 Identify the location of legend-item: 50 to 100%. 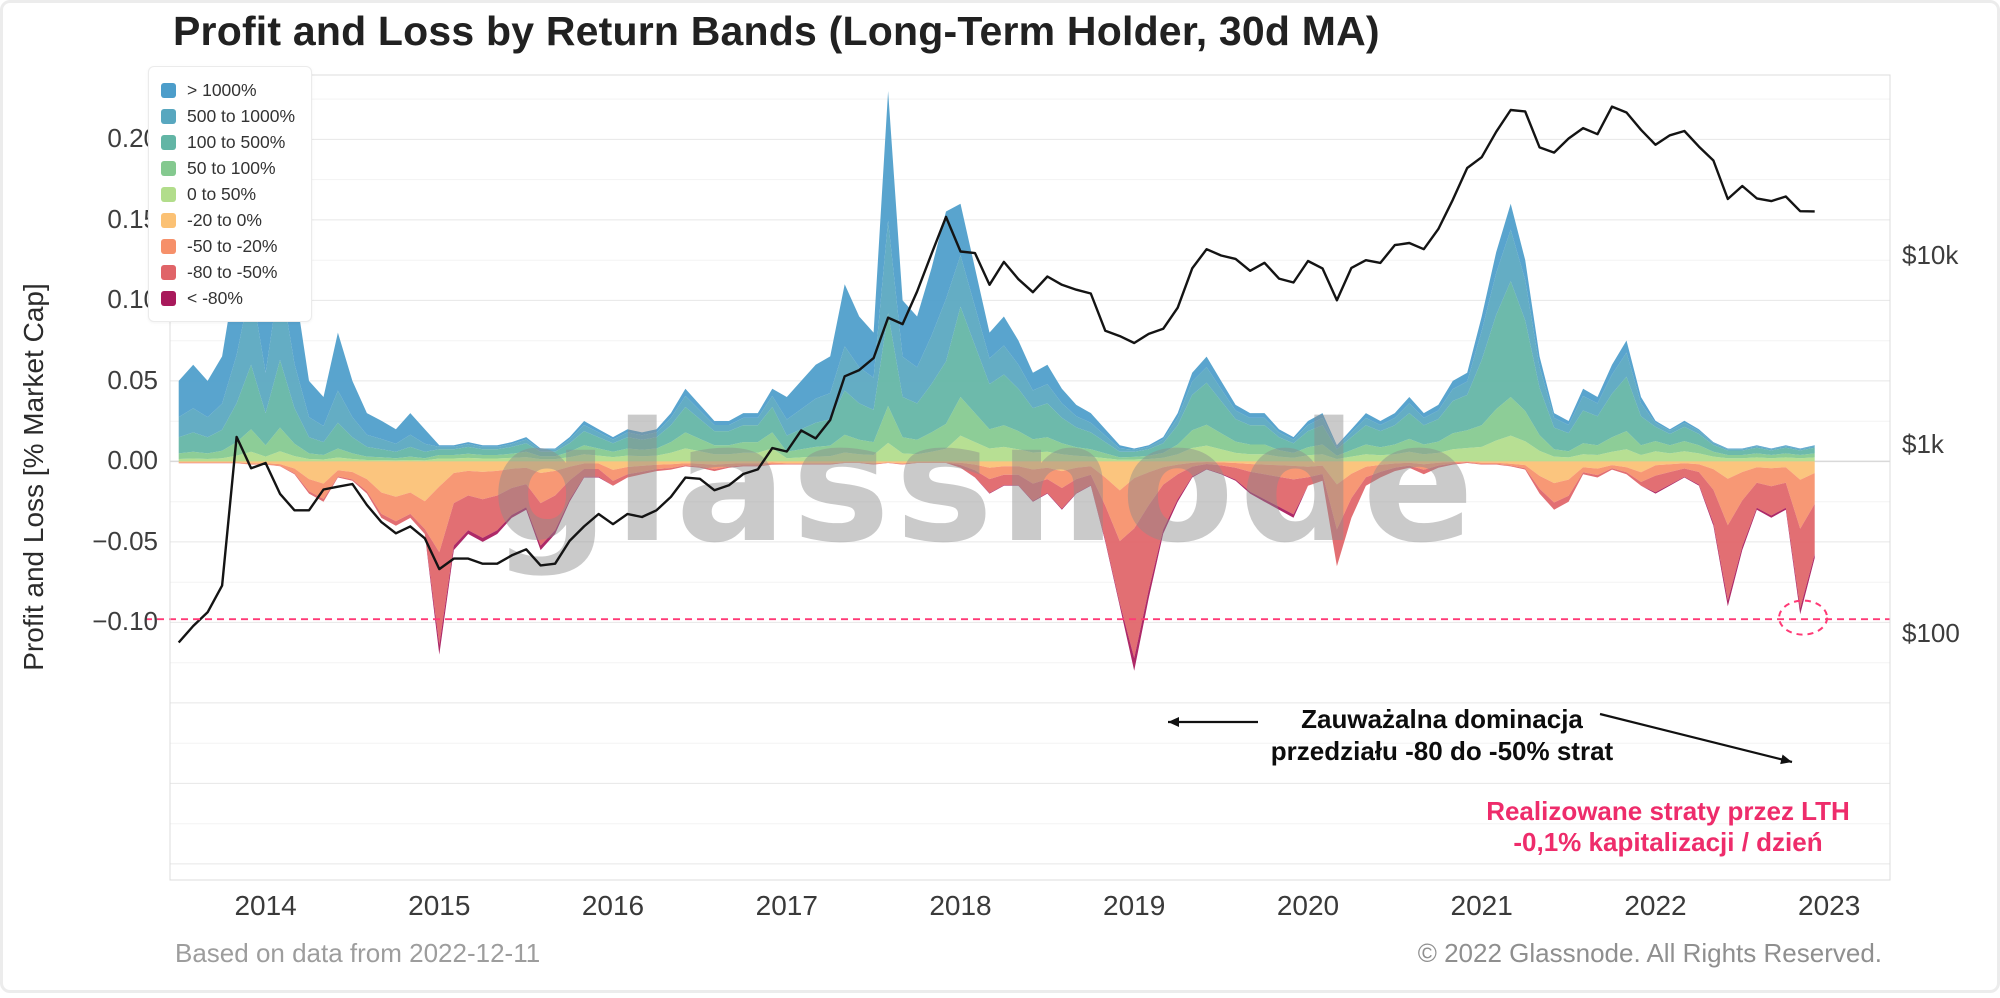
(228, 168).